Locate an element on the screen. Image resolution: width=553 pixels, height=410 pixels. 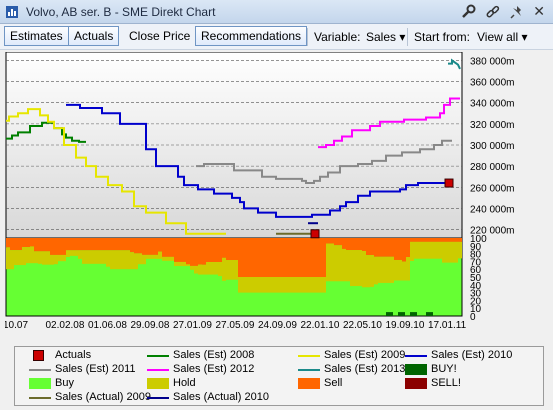
legend-label: Buy is located at coordinates (64, 383).